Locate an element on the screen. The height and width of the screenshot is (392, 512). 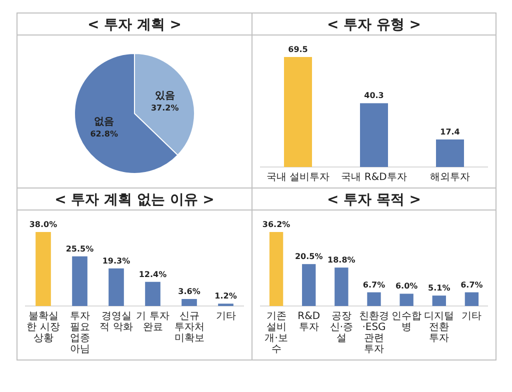
data-label: 18.8% is located at coordinates (342, 260).